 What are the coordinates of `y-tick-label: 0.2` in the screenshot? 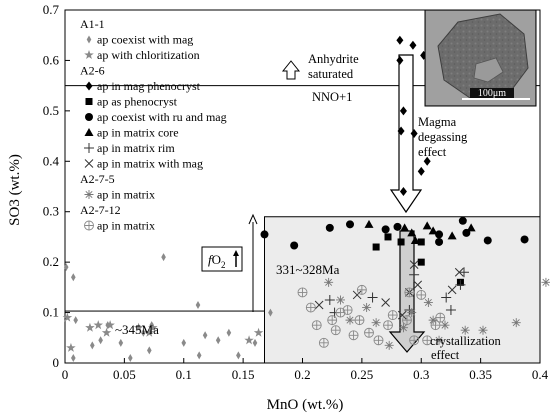 It's located at (51, 261).